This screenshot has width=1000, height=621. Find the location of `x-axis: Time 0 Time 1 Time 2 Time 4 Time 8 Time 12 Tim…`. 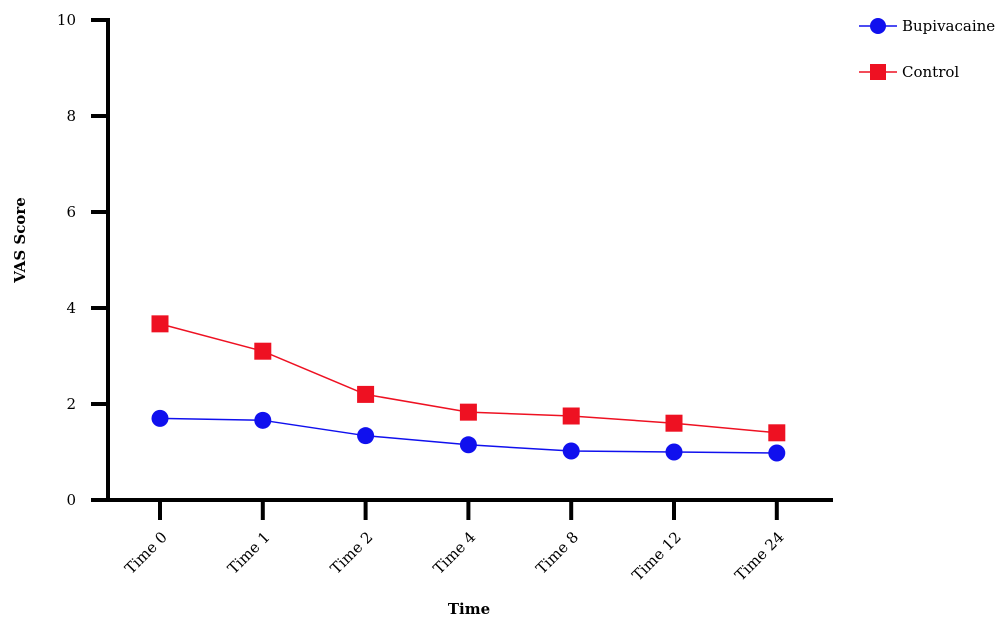

x-axis: Time 0 Time 1 Time 2 Time 4 Time 8 Time 12 Tim… is located at coordinates (469, 541).